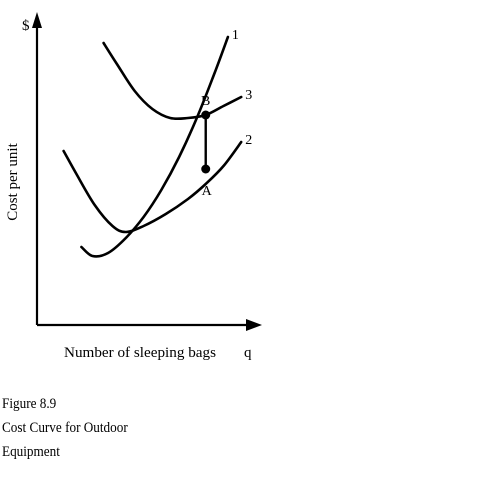  What do you see at coordinates (206, 169) in the screenshot?
I see `point-a` at bounding box center [206, 169].